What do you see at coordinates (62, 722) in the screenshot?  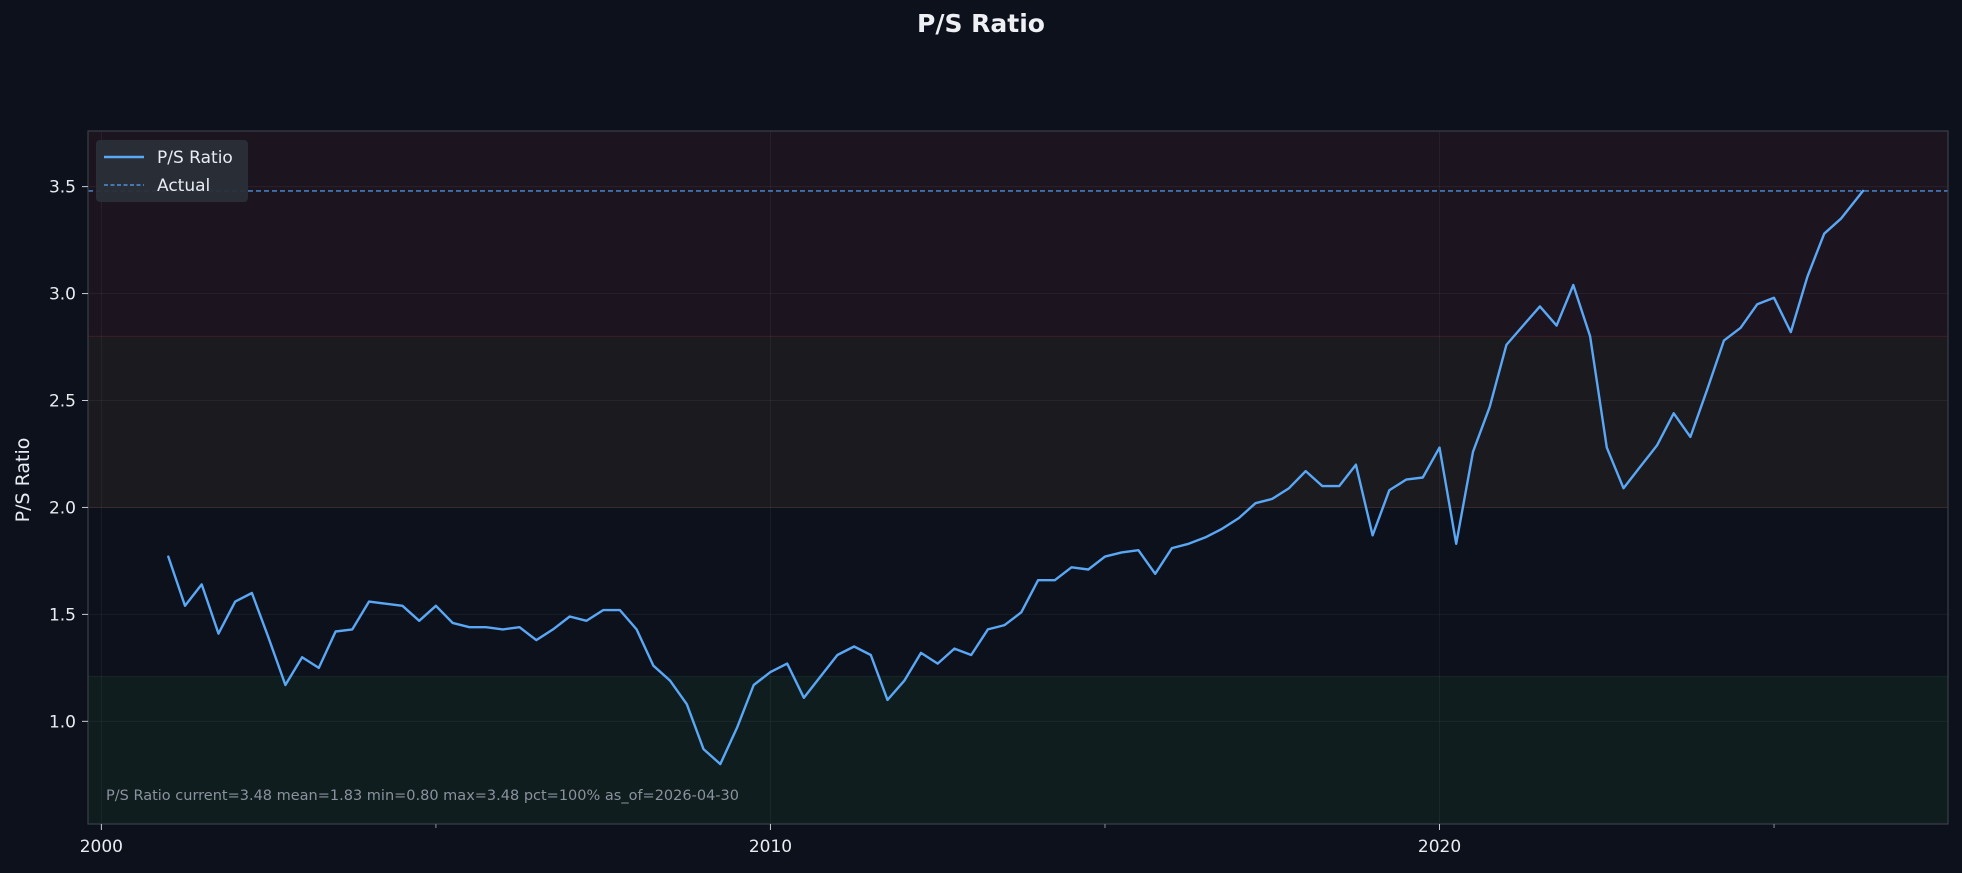 I see `y-tick-label-0: 1.0` at bounding box center [62, 722].